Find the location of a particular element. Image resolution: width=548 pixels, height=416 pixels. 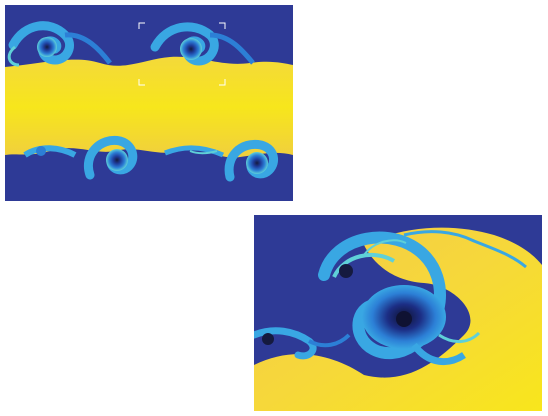

turbulent-vortex is located at coordinates (399, 298).